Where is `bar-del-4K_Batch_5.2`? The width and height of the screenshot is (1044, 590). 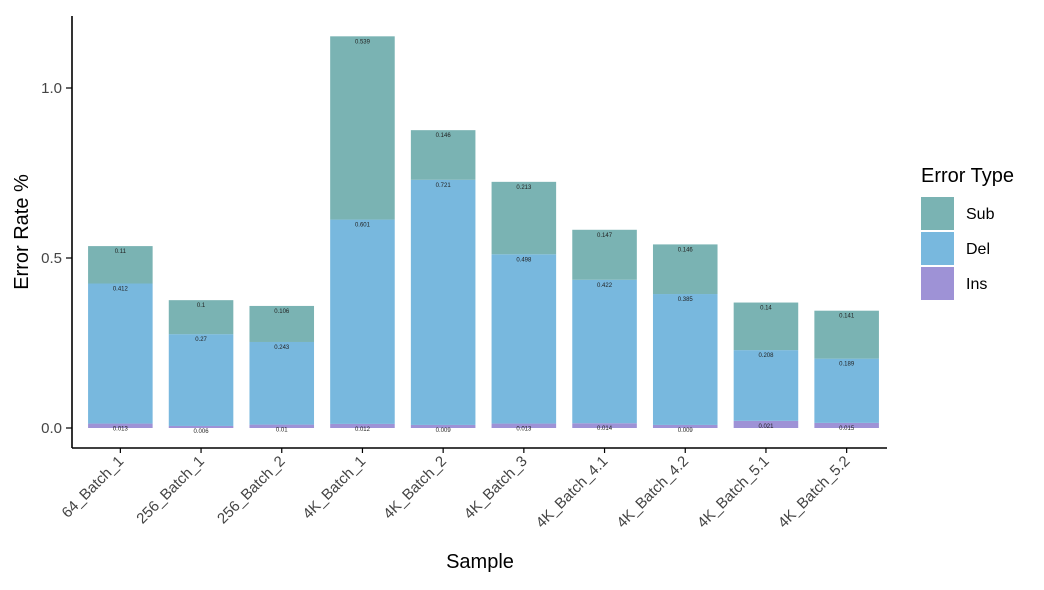
bar-del-4K_Batch_5.2 is located at coordinates (846, 390).